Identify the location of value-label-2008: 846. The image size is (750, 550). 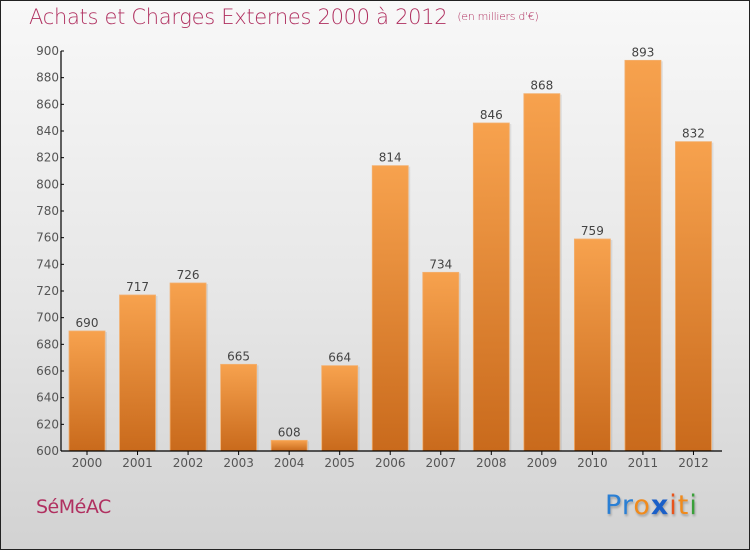
(491, 115).